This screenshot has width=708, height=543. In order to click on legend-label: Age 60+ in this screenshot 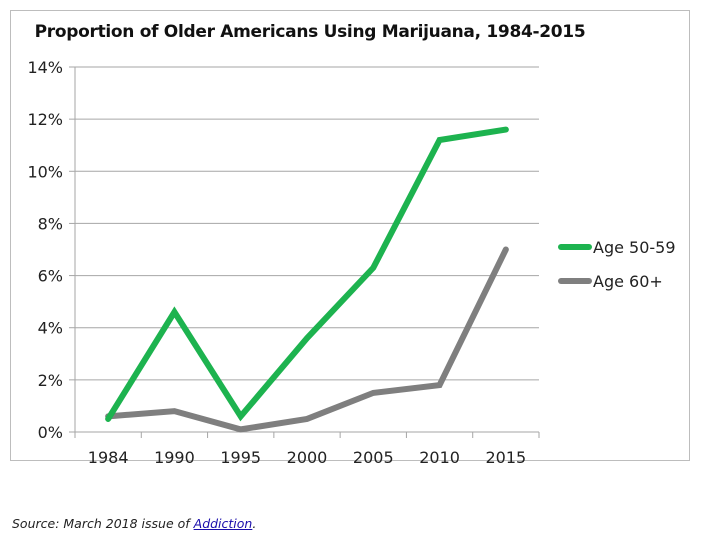, I will do `click(628, 281)`.